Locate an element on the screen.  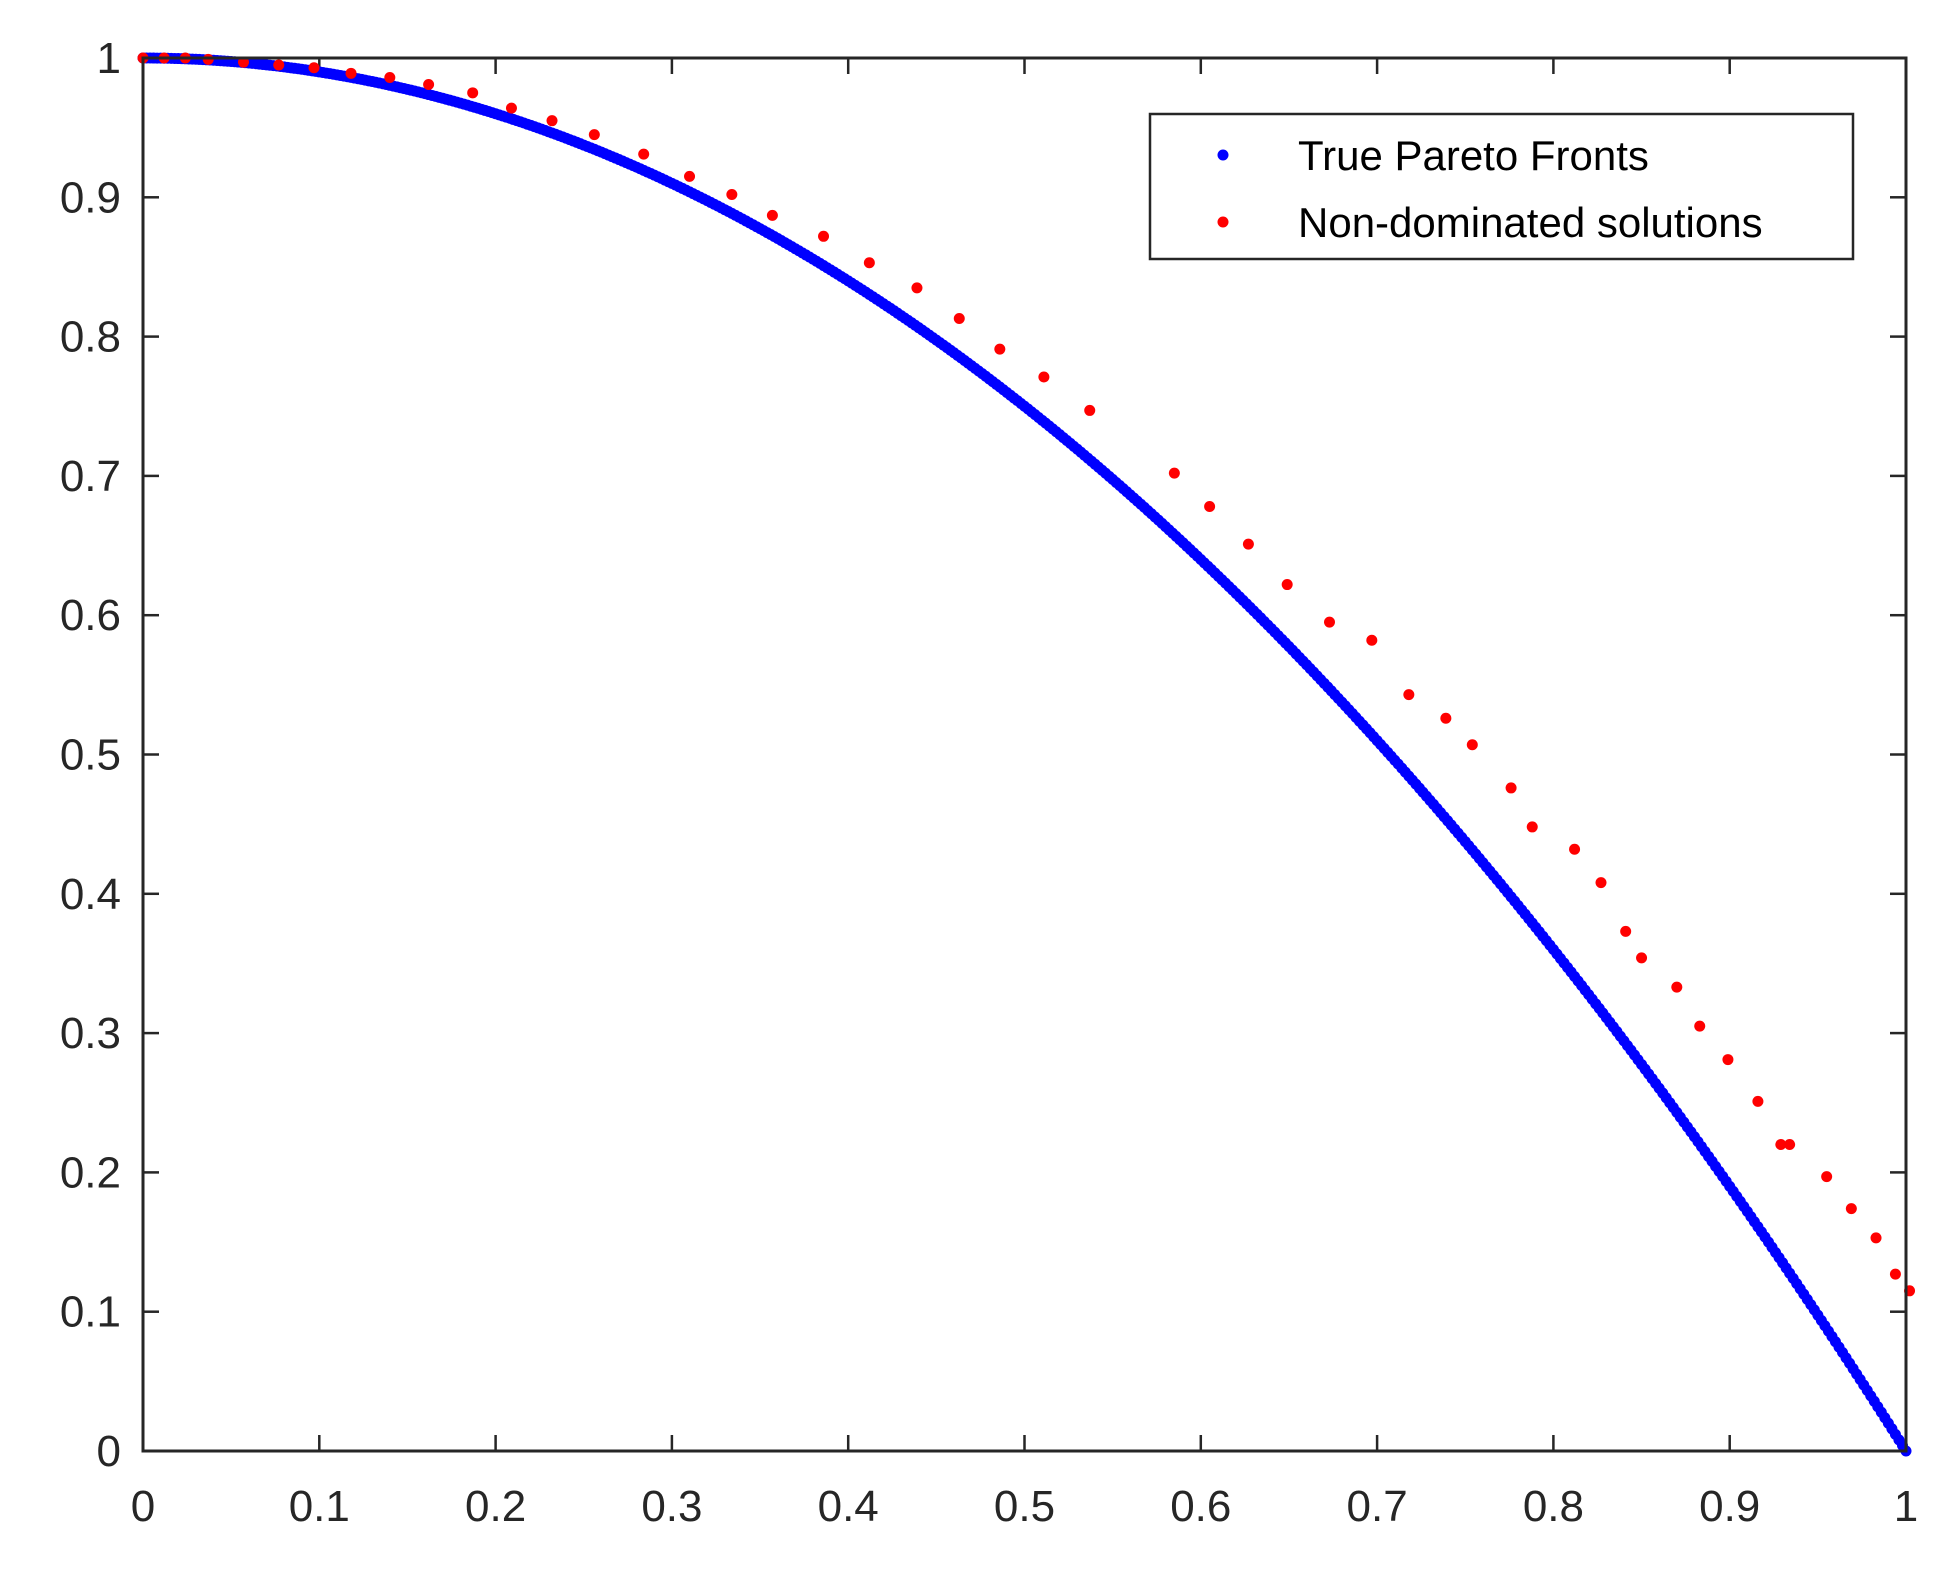
x-tick-label: 0.2 is located at coordinates (495, 1506).